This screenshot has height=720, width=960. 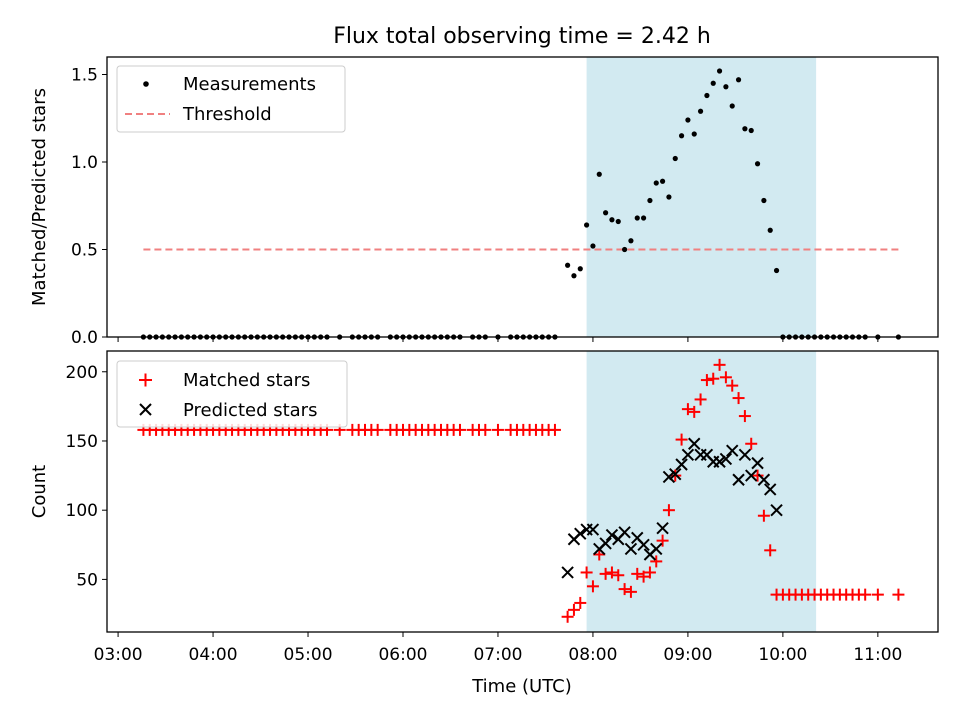 What do you see at coordinates (249, 84) in the screenshot?
I see `legend-measurements-label: Measurements` at bounding box center [249, 84].